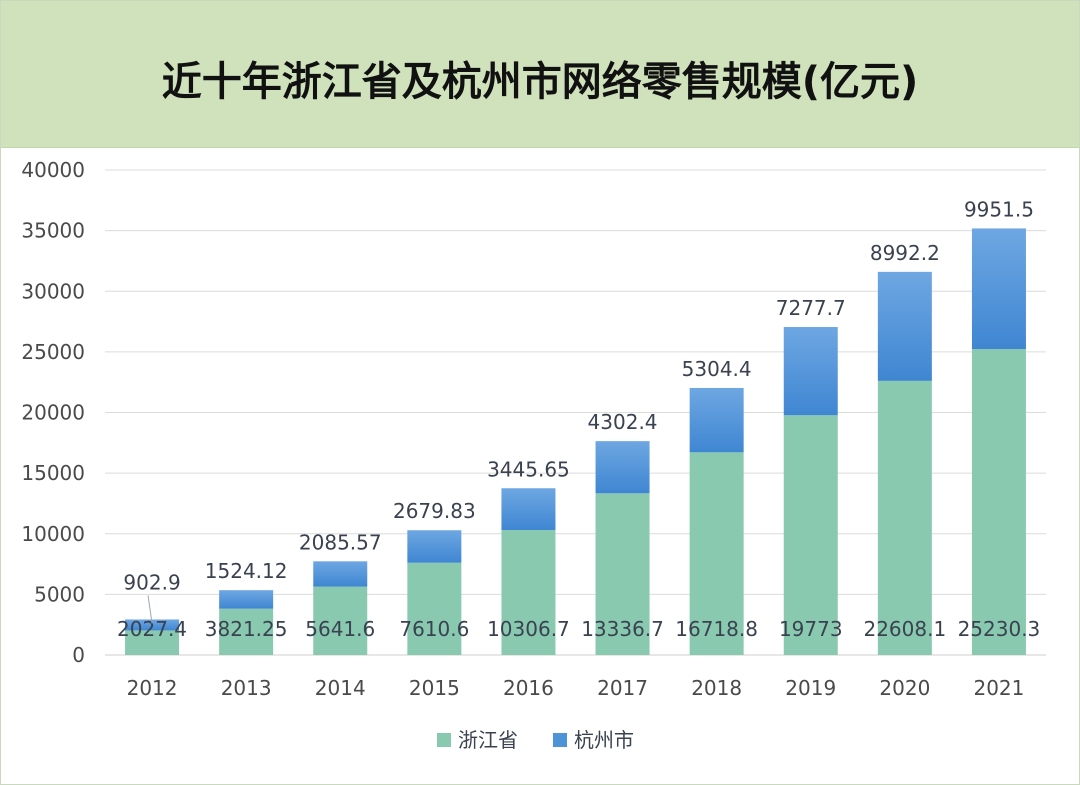 The height and width of the screenshot is (785, 1080). What do you see at coordinates (434, 511) in the screenshot?
I see `data-label-hangzhou: 2679.83` at bounding box center [434, 511].